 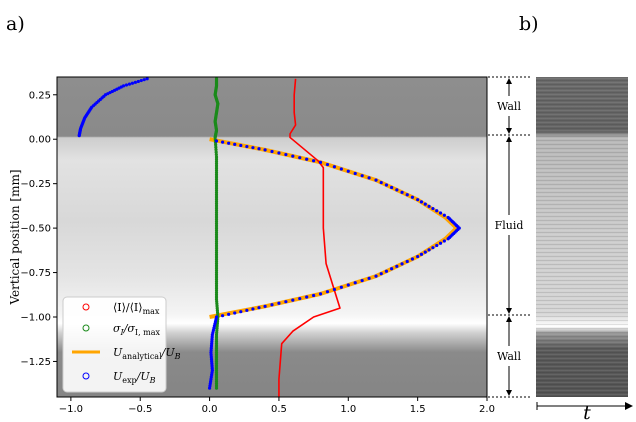 I want to click on legend-label-uanalytical: Uanalytical/UB, so click(x=147, y=353).